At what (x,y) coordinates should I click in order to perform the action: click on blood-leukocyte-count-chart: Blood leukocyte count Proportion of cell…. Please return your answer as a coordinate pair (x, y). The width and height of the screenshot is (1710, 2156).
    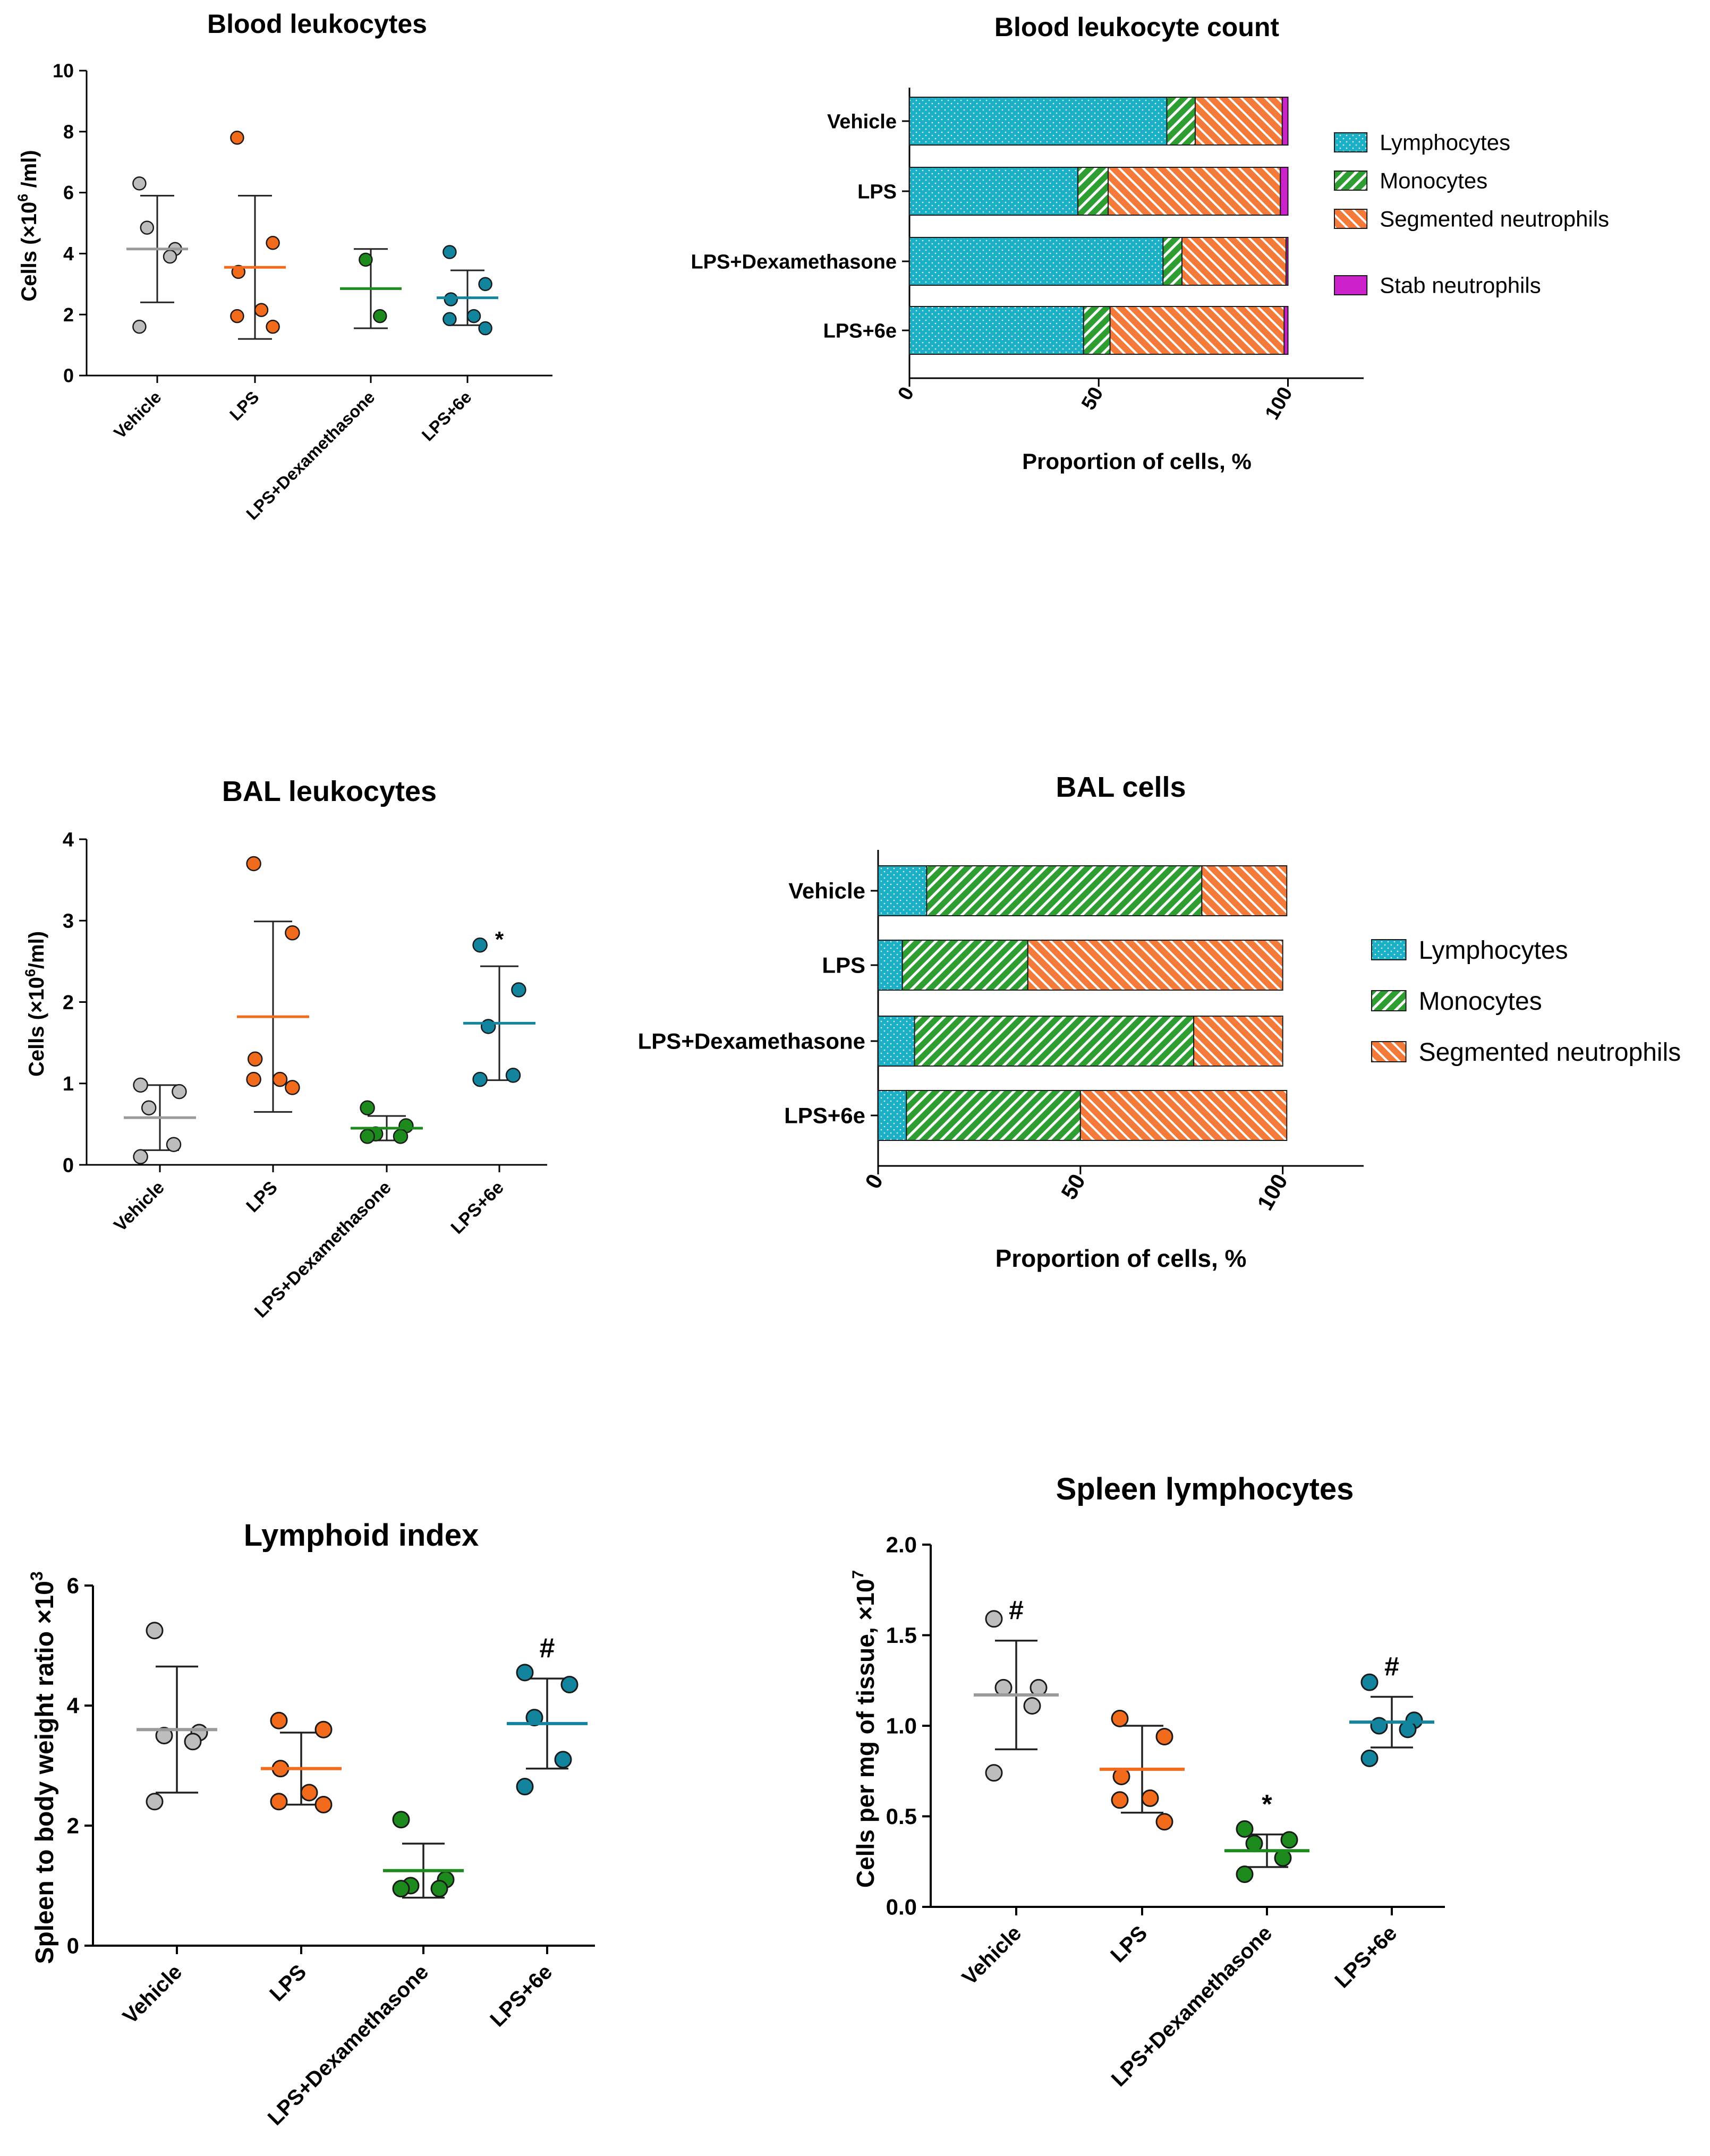
    Looking at the image, I should click on (1150, 243).